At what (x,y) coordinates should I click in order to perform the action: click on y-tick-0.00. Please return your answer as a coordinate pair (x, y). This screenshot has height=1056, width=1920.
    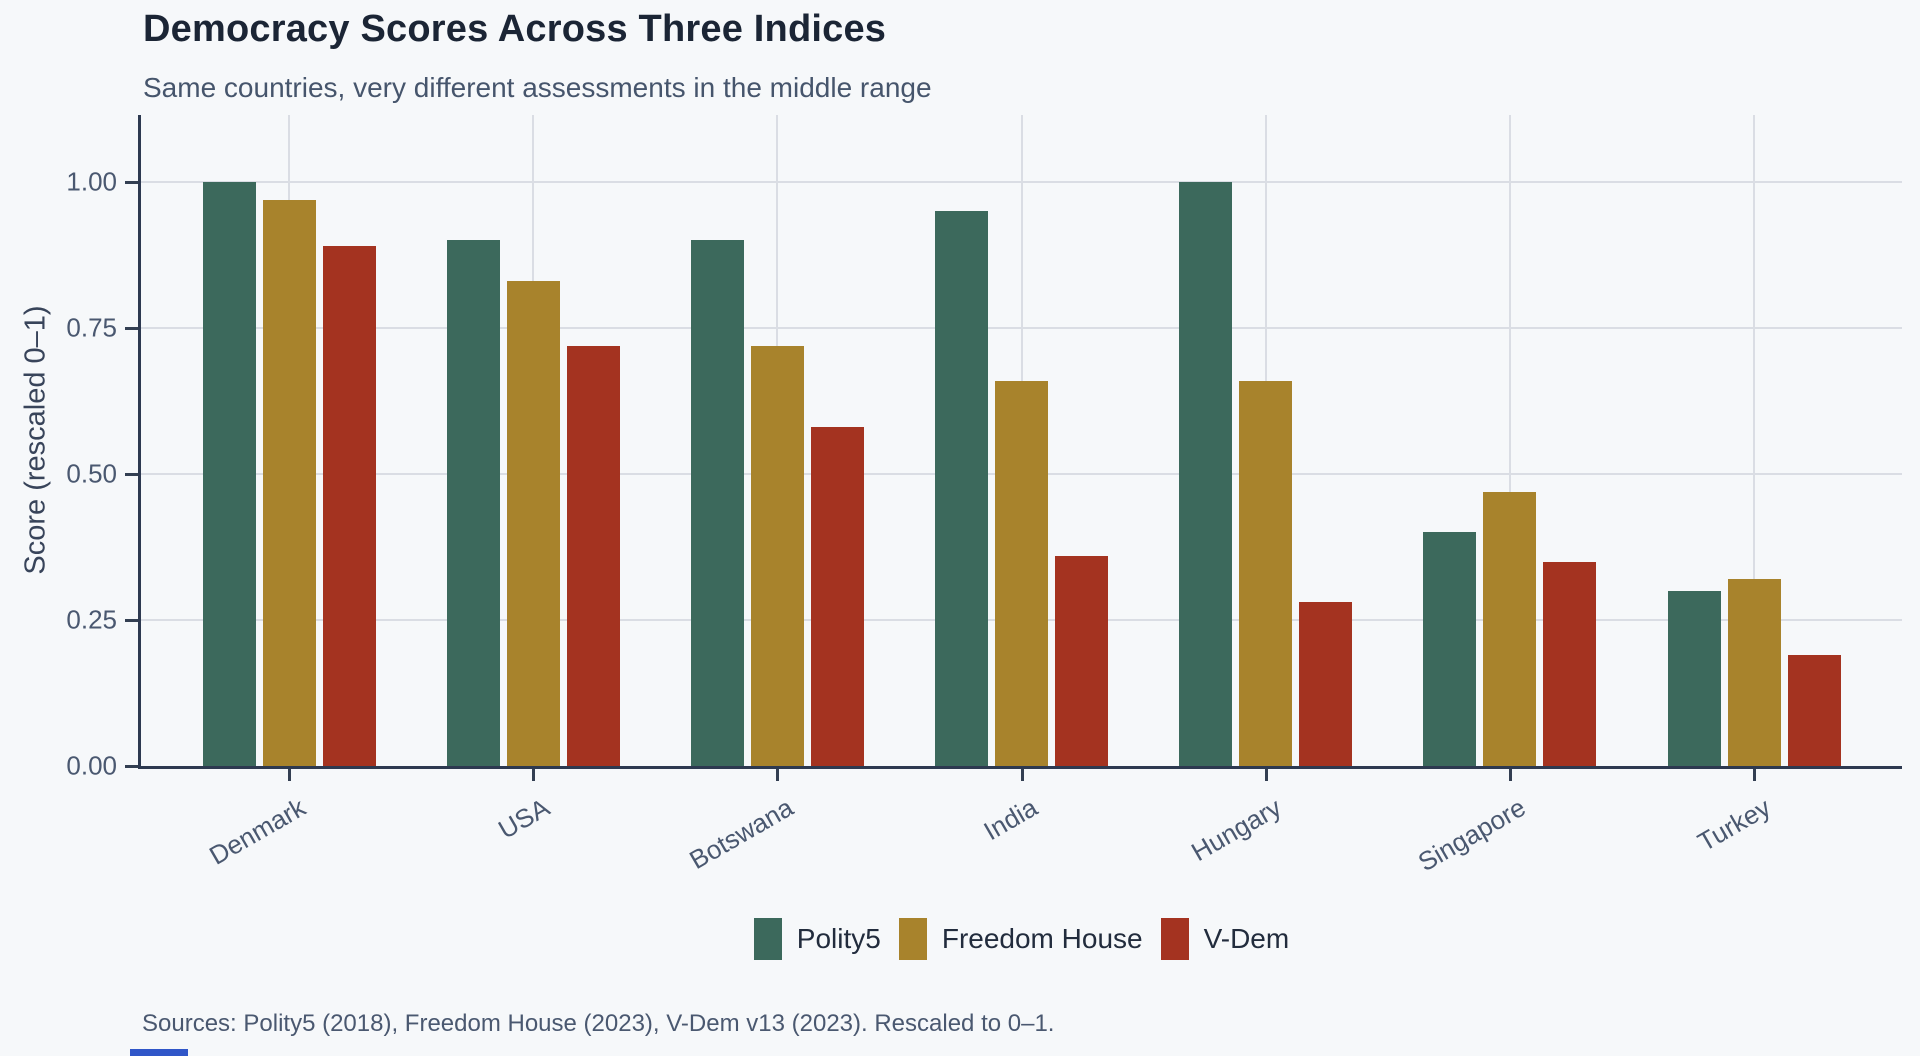
    Looking at the image, I should click on (131, 766).